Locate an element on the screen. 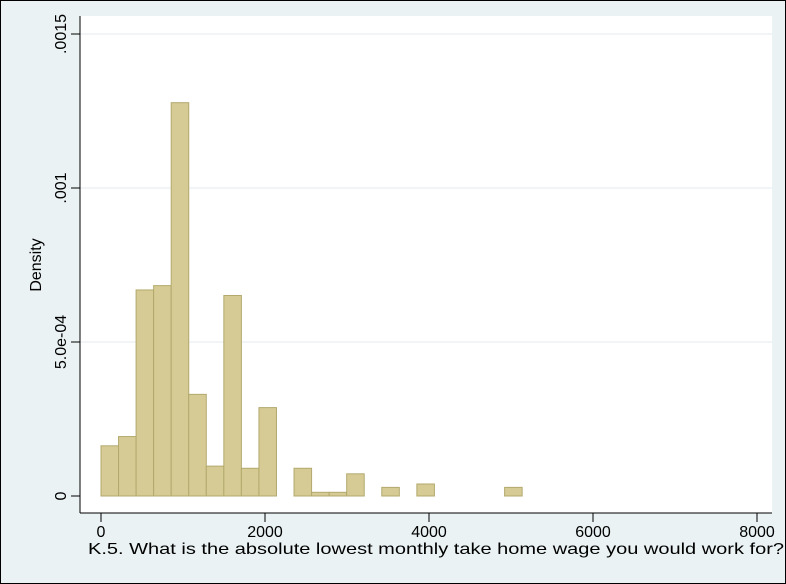  x-tick-label: 0 is located at coordinates (101, 532).